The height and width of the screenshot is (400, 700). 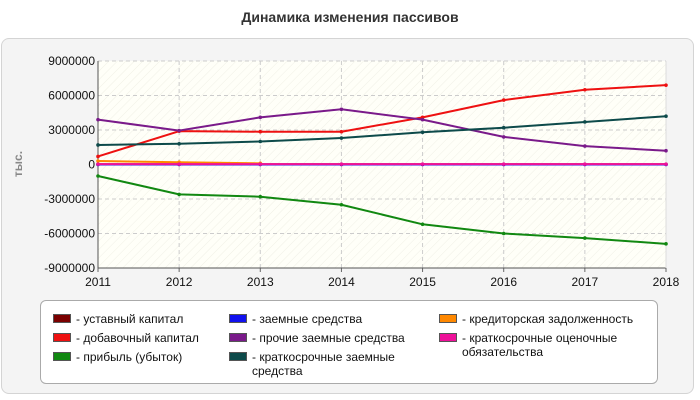 What do you see at coordinates (98, 282) in the screenshot?
I see `x-tick-label: 2011` at bounding box center [98, 282].